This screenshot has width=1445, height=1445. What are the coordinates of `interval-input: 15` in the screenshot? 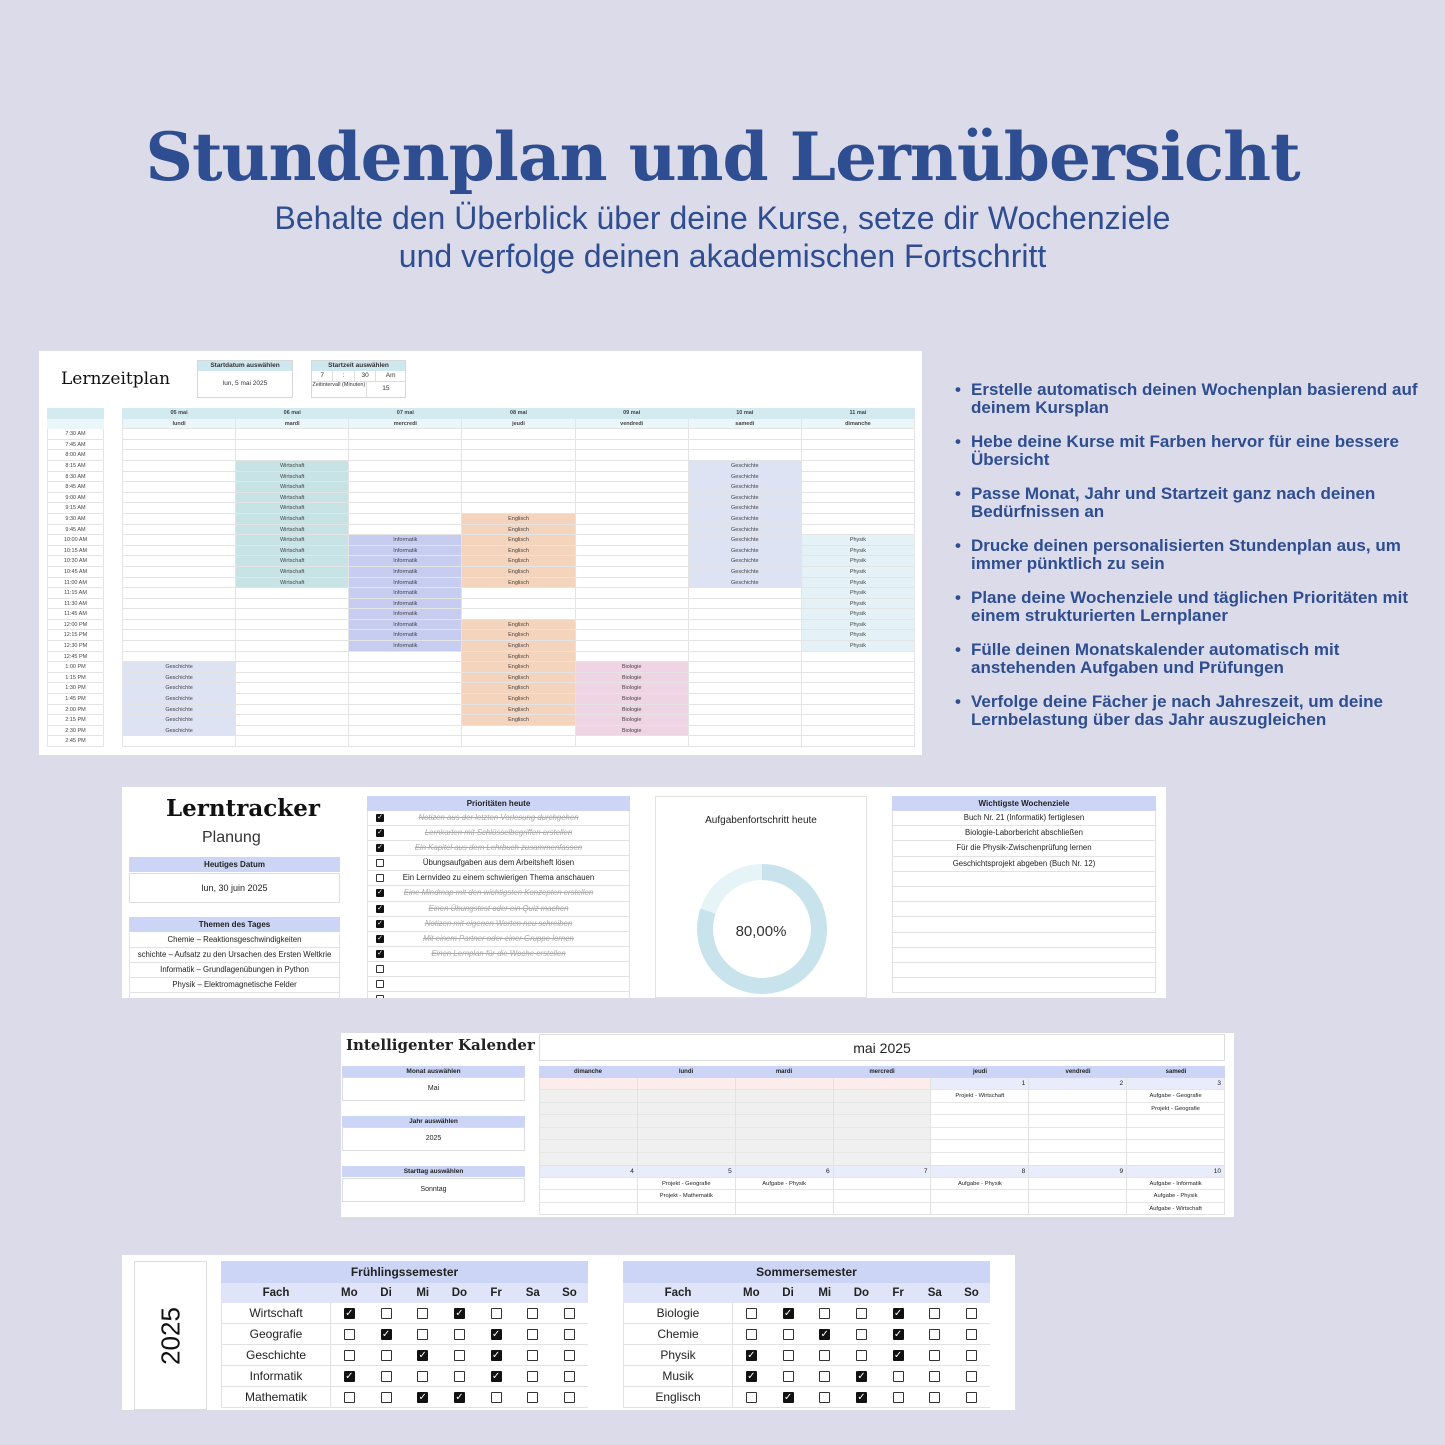 It's located at (386, 388).